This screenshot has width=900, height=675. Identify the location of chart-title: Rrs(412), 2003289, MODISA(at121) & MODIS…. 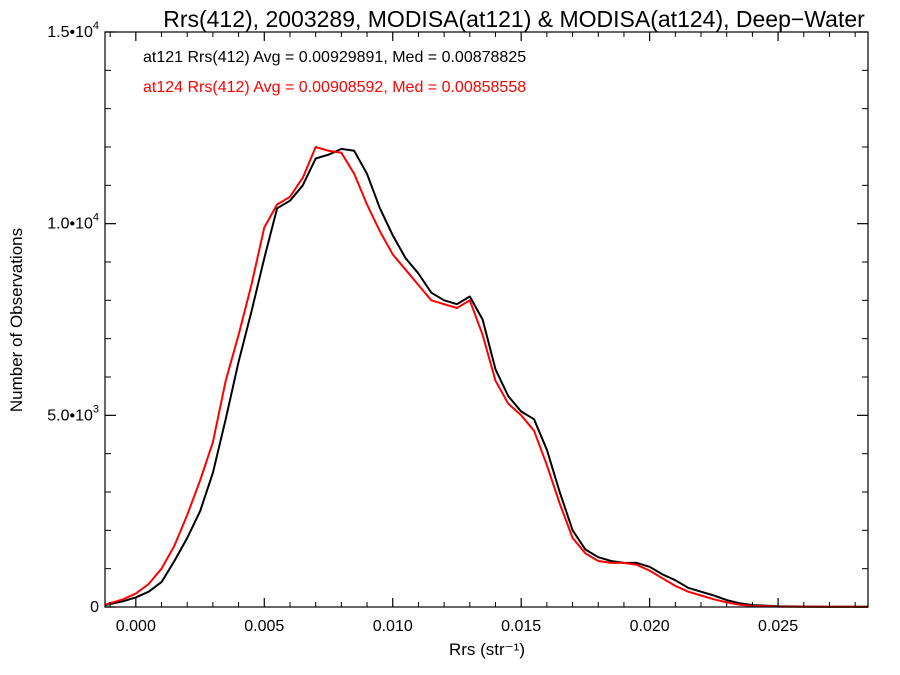
(514, 19).